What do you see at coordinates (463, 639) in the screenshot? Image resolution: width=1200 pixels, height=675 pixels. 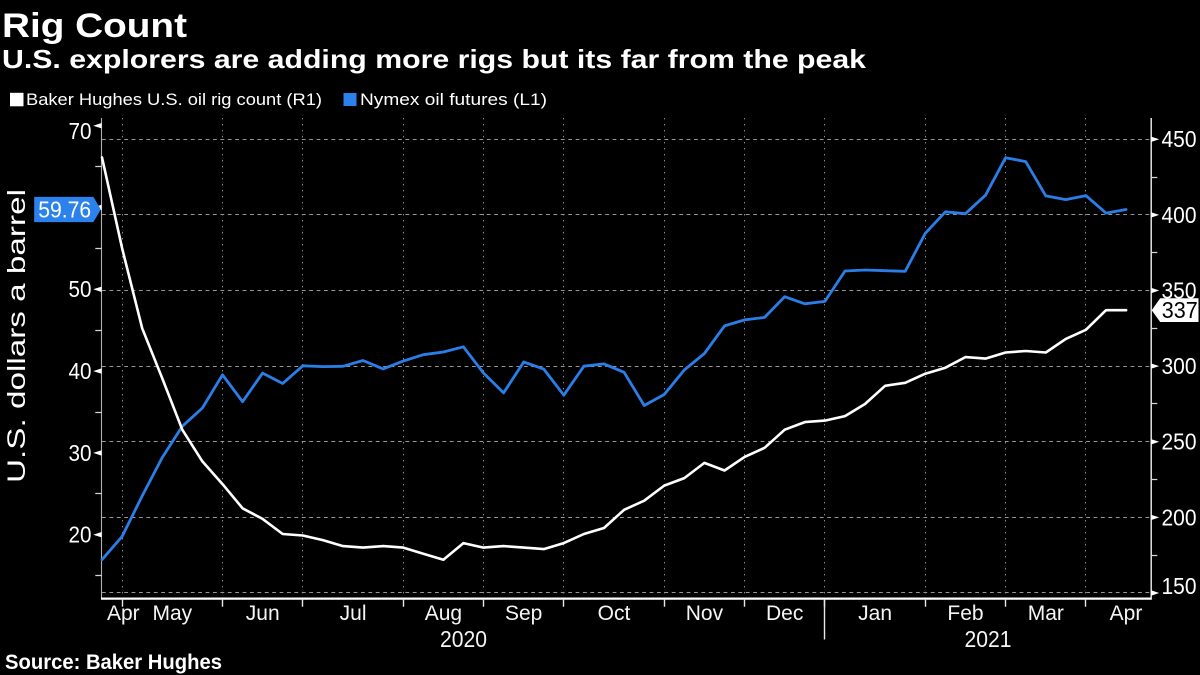 I see `svg-text: 2020` at bounding box center [463, 639].